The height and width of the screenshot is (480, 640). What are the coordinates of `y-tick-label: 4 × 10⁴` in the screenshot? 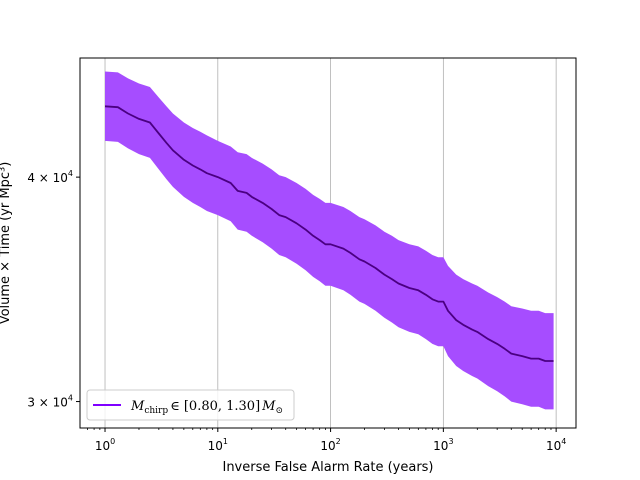 It's located at (50, 177).